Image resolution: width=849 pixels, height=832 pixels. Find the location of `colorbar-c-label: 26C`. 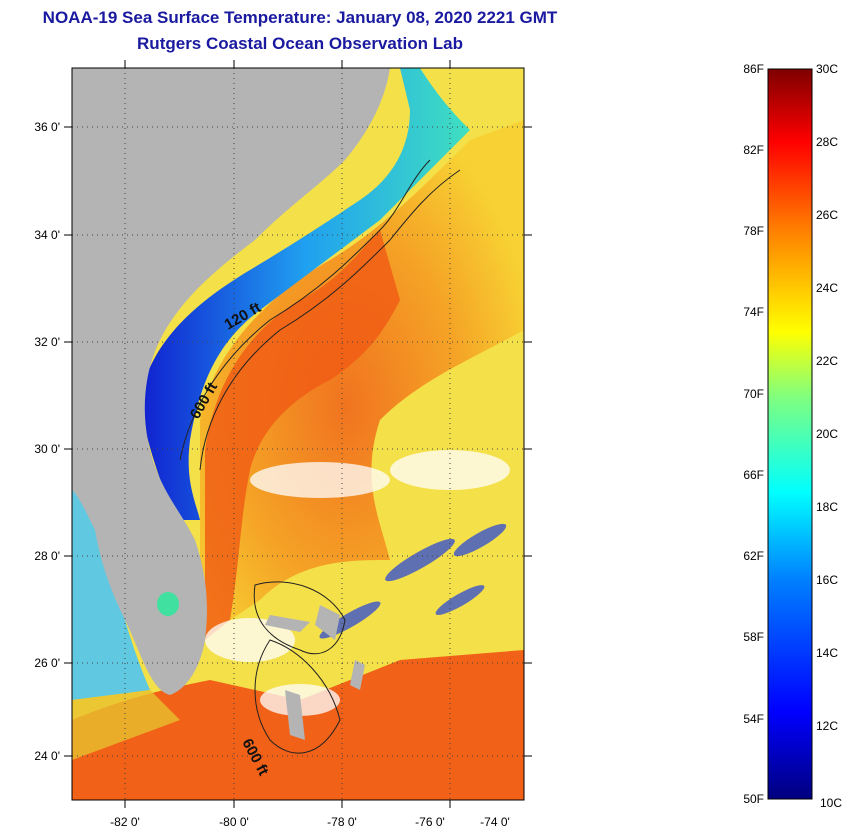

colorbar-c-label: 26C is located at coordinates (827, 215).